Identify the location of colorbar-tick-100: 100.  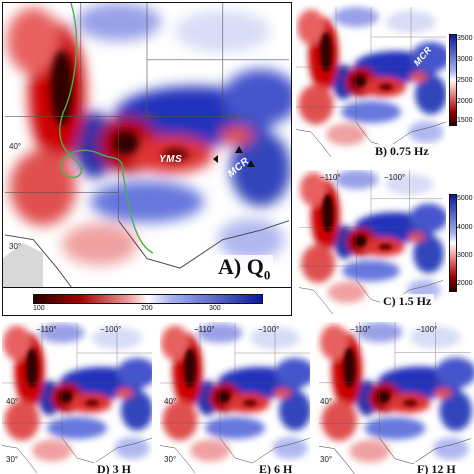
(39, 308).